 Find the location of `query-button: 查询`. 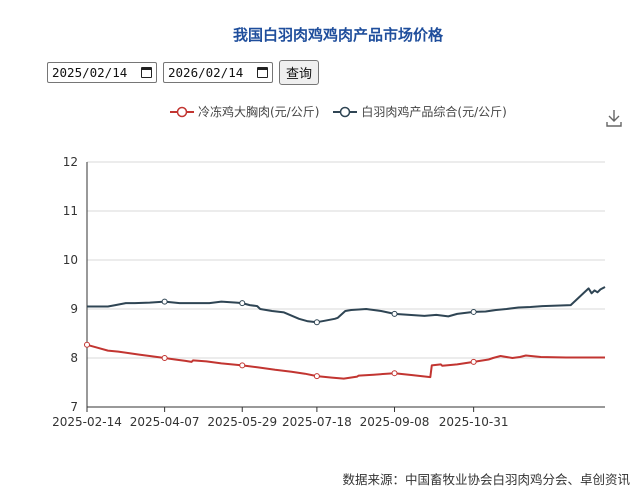

query-button: 查询 is located at coordinates (299, 72).